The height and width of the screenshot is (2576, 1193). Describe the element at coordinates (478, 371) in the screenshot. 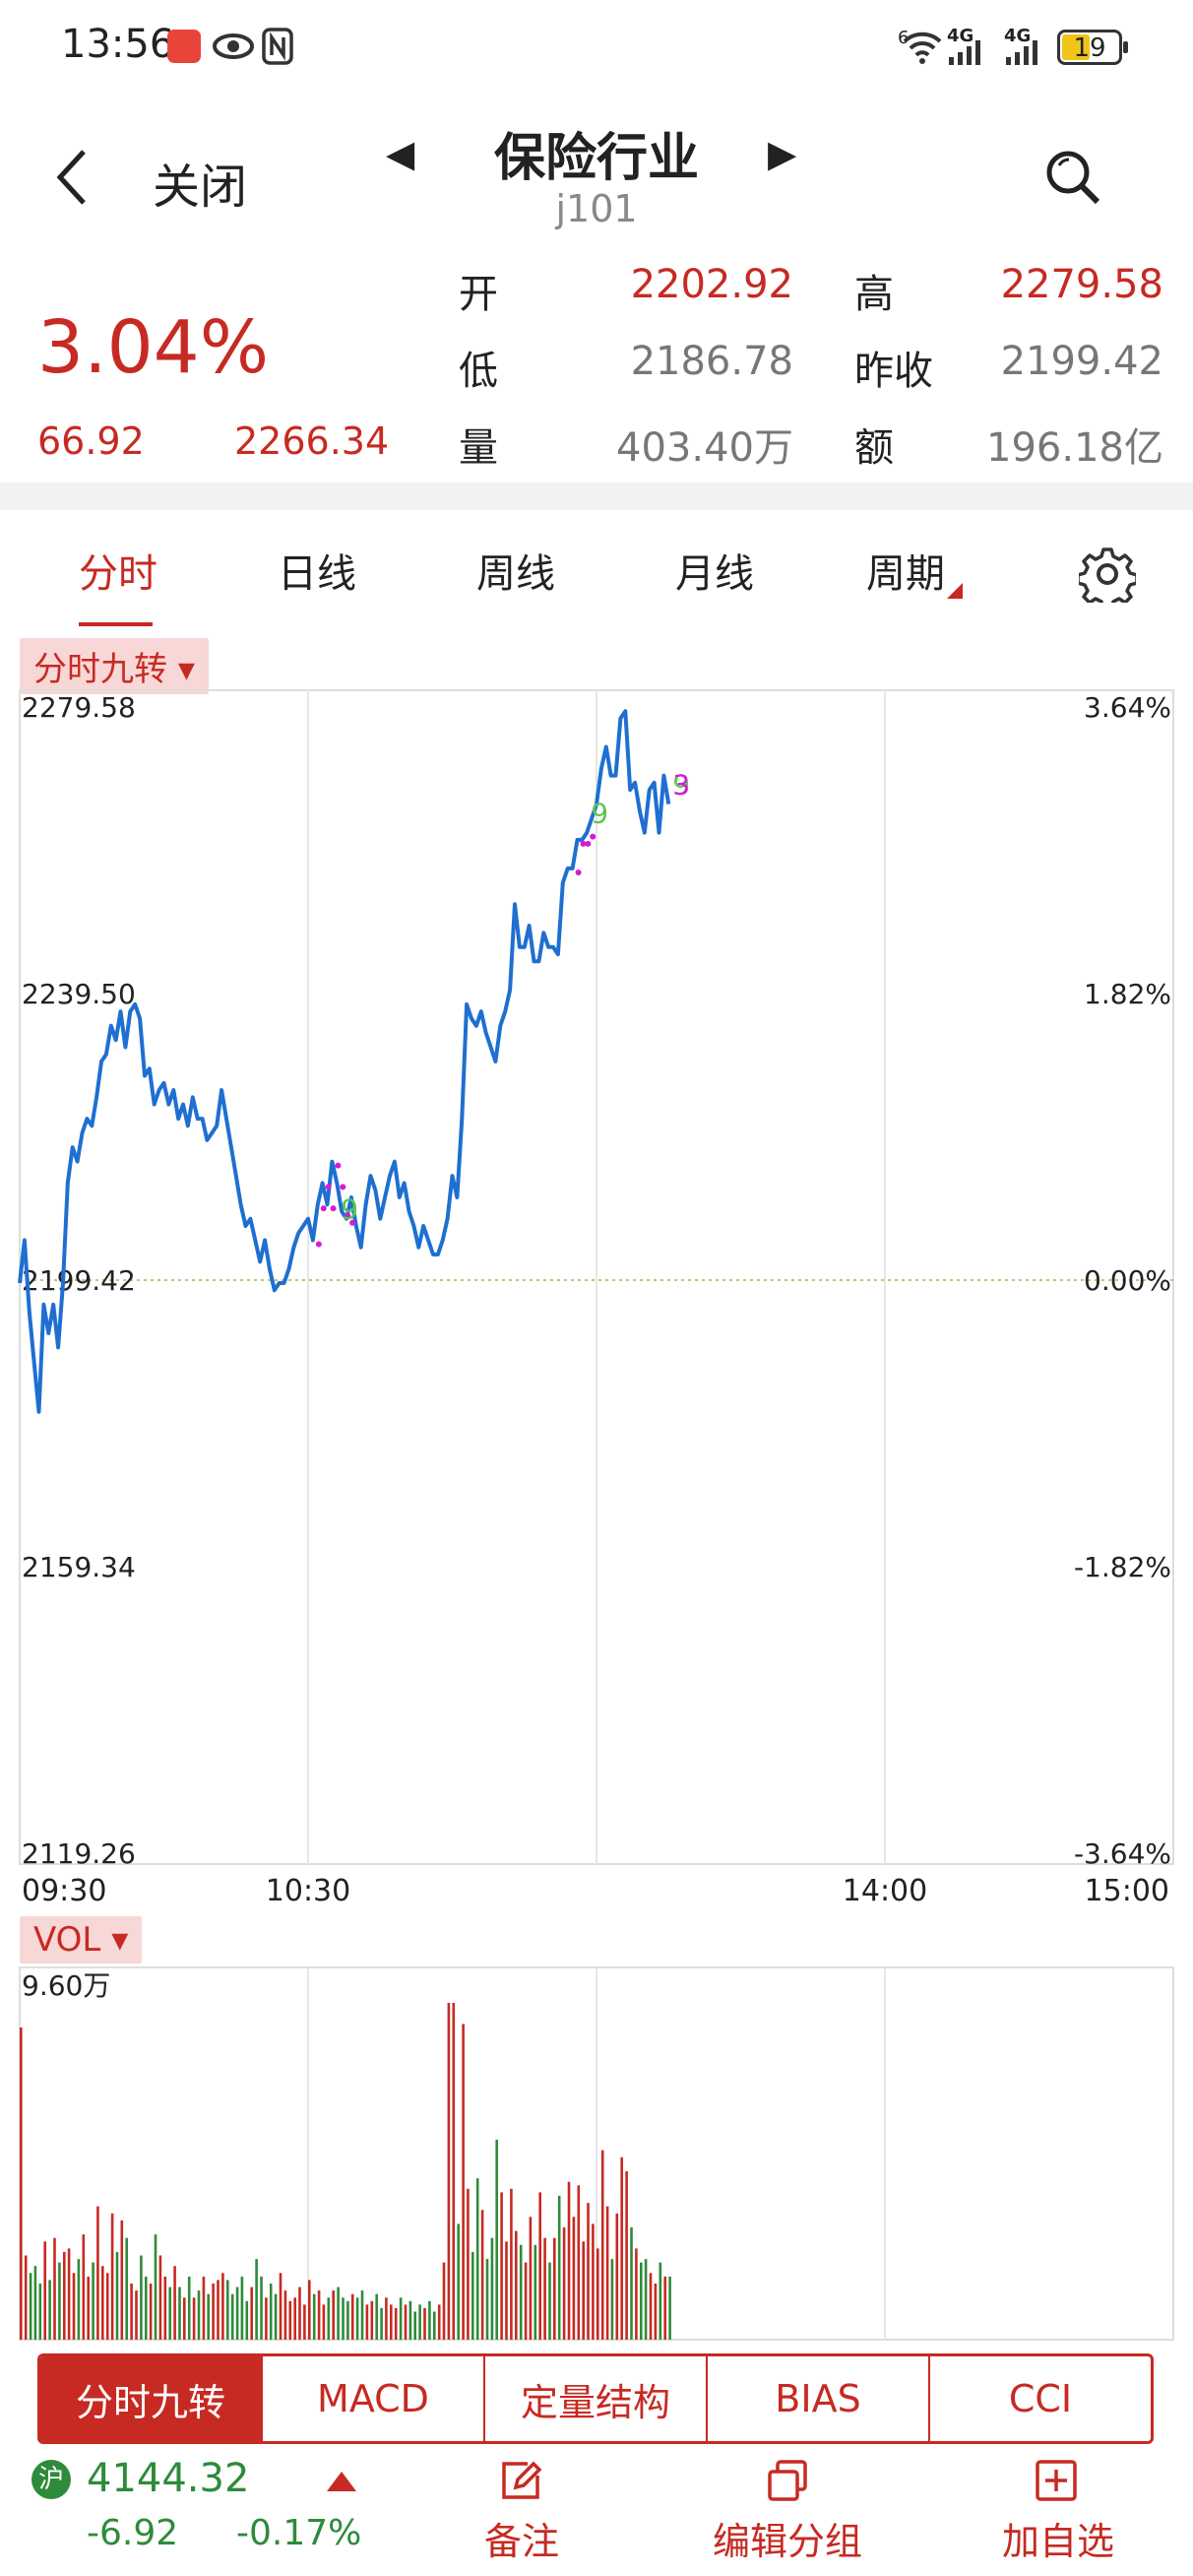

I see `low-label: 低` at that location.